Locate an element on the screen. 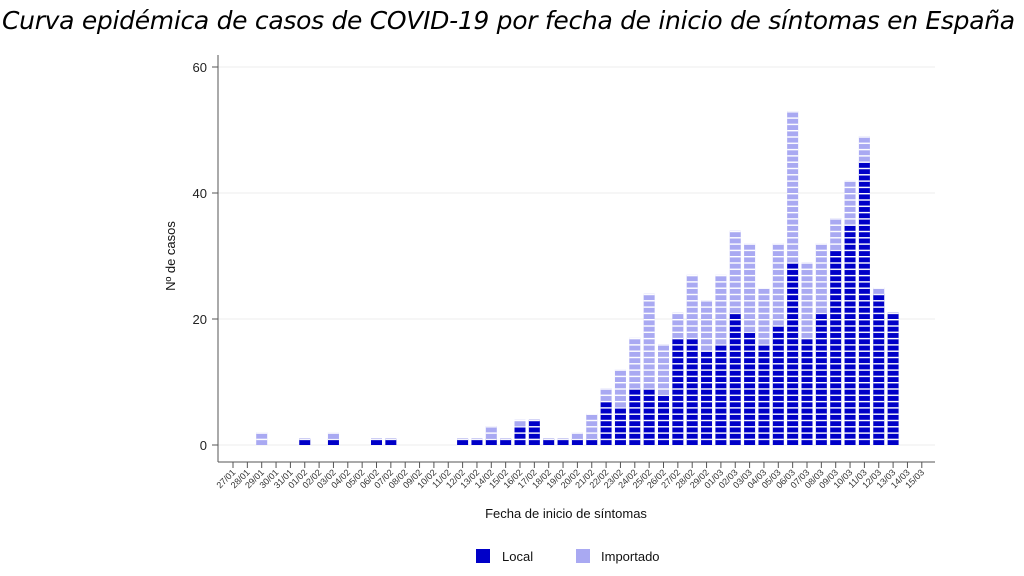 The height and width of the screenshot is (576, 1024). y-axis-label: Nº de casos is located at coordinates (170, 256).